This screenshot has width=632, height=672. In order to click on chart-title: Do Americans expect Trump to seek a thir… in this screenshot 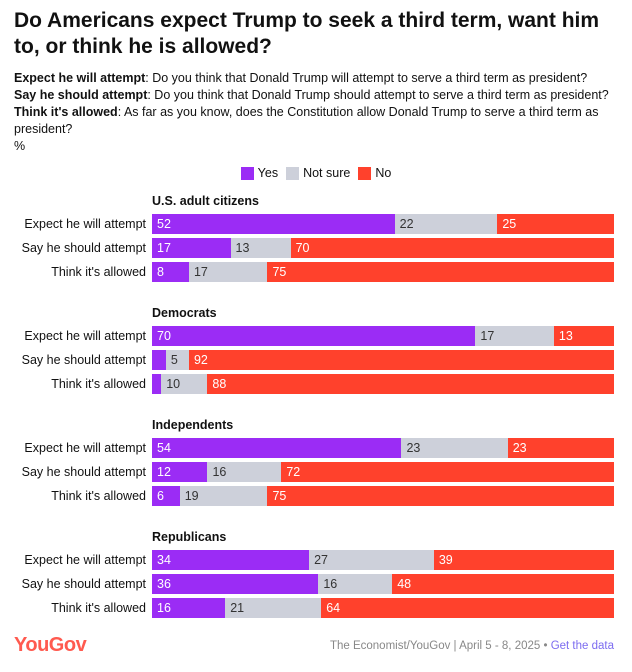, I will do `click(307, 33)`.